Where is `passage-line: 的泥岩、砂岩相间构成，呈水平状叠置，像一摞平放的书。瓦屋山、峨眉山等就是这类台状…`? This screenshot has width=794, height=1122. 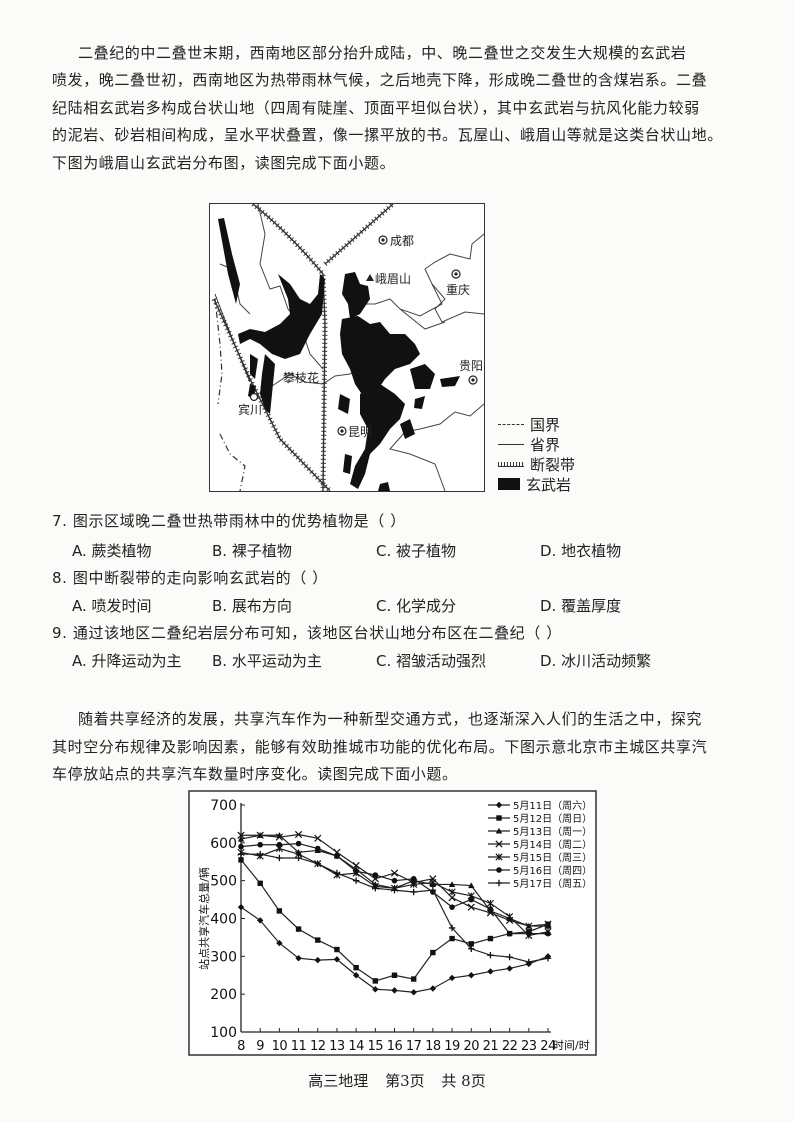 passage-line: 的泥岩、砂岩相间构成，呈水平状叠置，像一摞平放的书。瓦屋山、峨眉山等就是这类台状… is located at coordinates (387, 135).